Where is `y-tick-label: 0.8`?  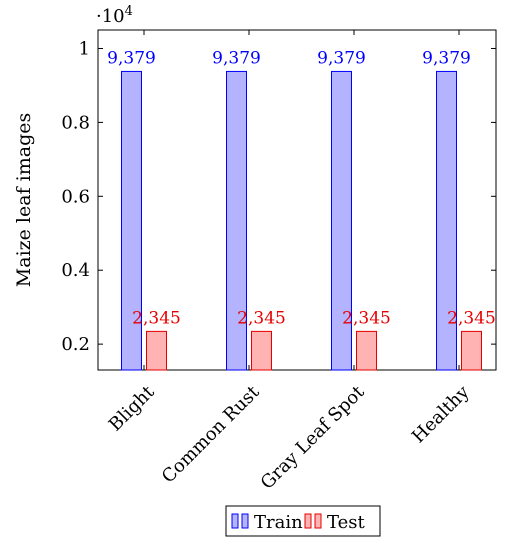 y-tick-label: 0.8 is located at coordinates (75, 122).